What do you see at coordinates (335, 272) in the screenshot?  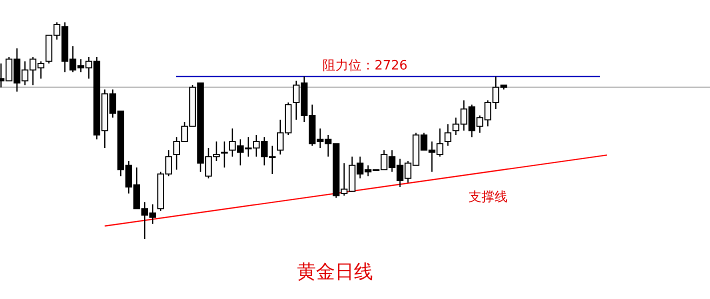 I see `title: 黄金日线` at bounding box center [335, 272].